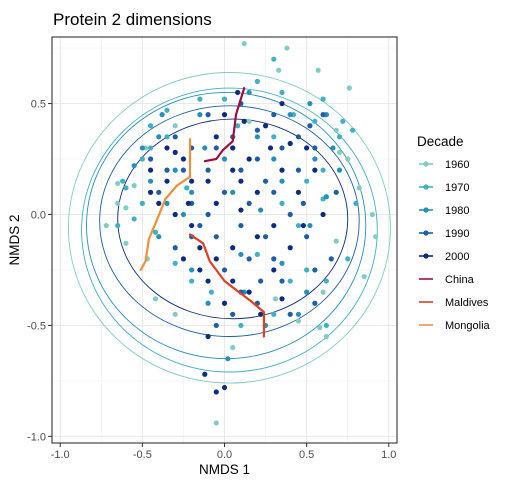  What do you see at coordinates (440, 141) in the screenshot?
I see `legend-title: Decade` at bounding box center [440, 141].